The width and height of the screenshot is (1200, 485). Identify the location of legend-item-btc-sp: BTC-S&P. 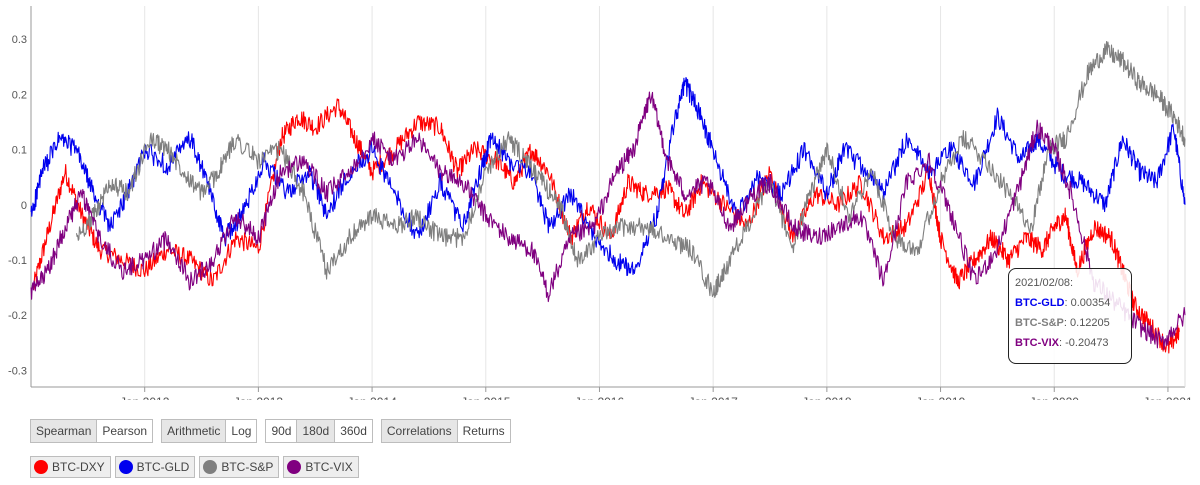
(239, 467).